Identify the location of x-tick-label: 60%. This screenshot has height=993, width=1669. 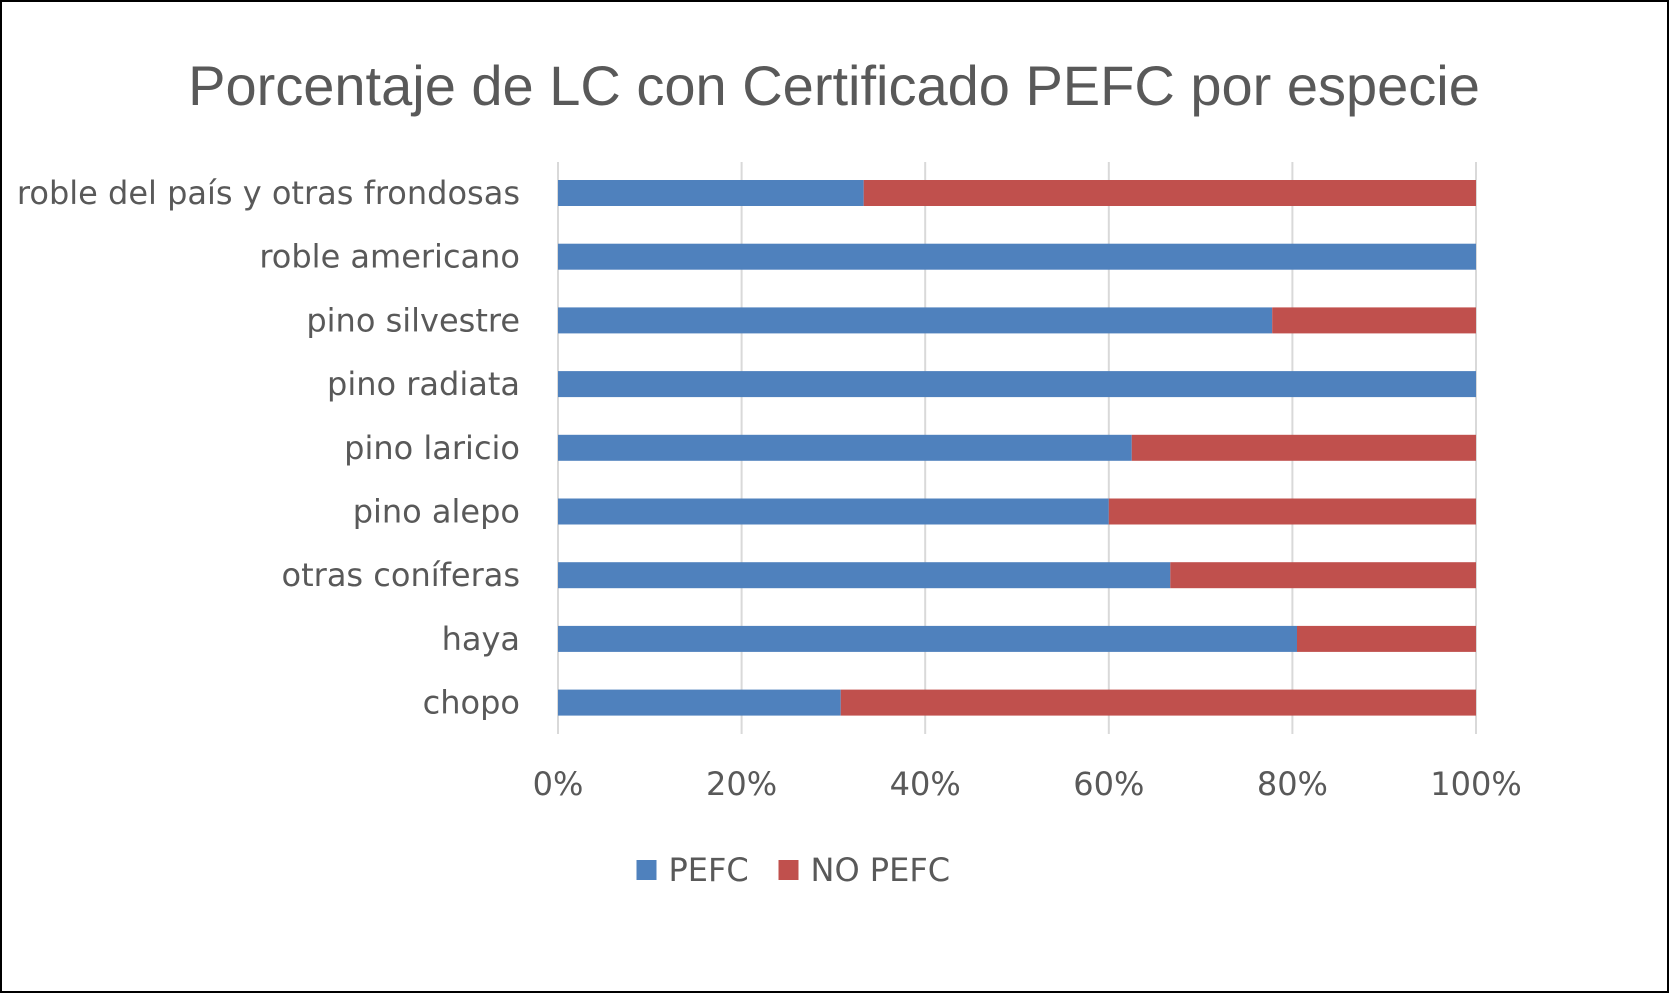
(1108, 784).